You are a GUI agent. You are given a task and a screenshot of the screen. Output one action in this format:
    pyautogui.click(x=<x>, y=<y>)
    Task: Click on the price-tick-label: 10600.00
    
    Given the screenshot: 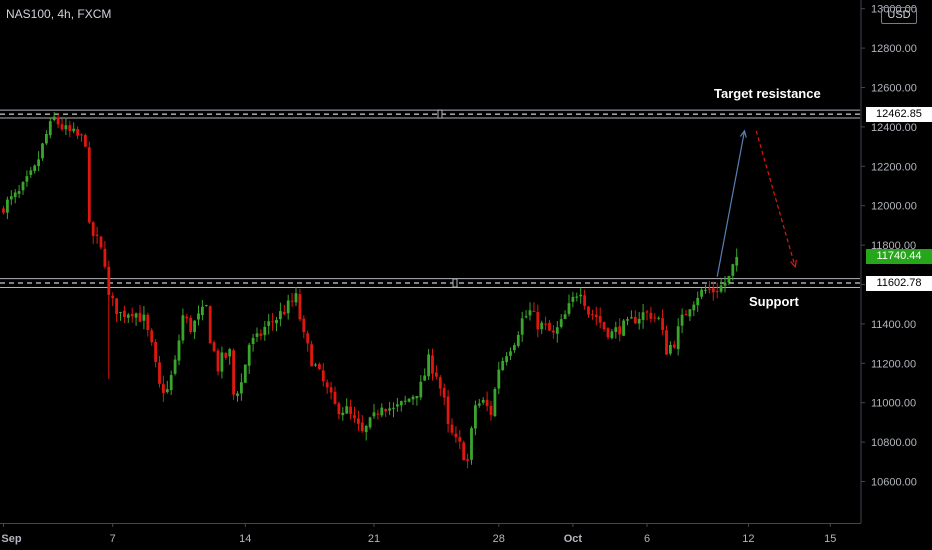 What is the action you would take?
    pyautogui.click(x=894, y=483)
    